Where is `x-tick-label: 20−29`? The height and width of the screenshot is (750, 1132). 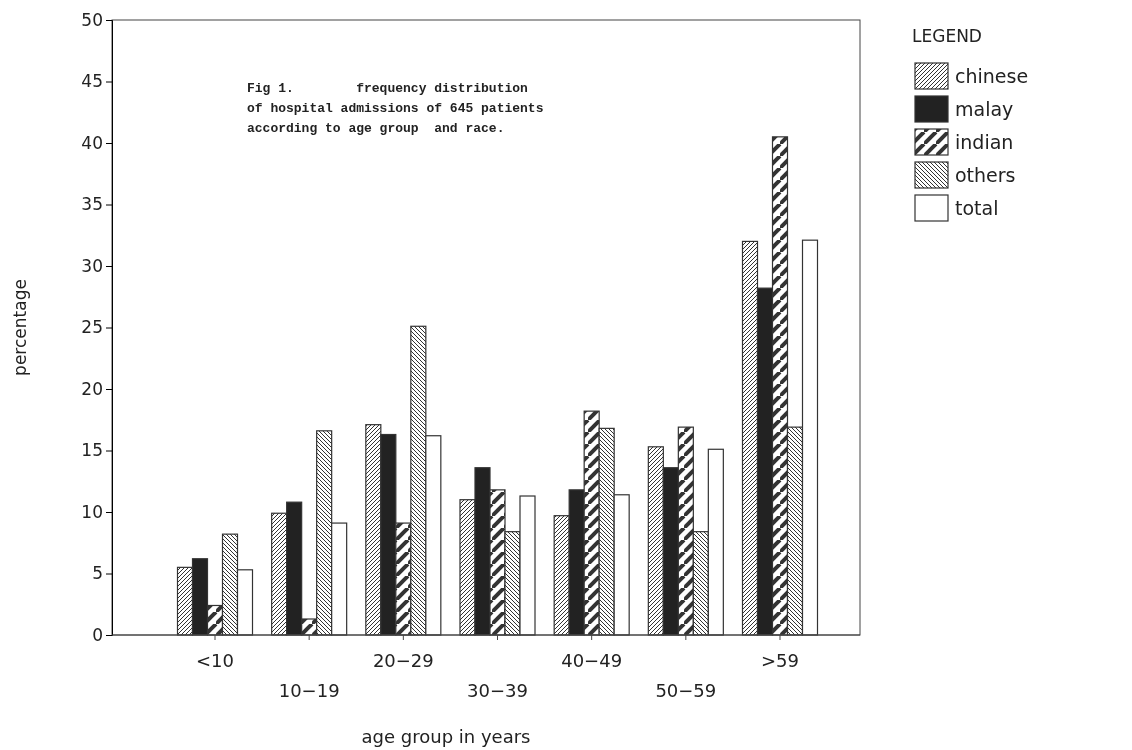
x-tick-label: 20−29 is located at coordinates (403, 660).